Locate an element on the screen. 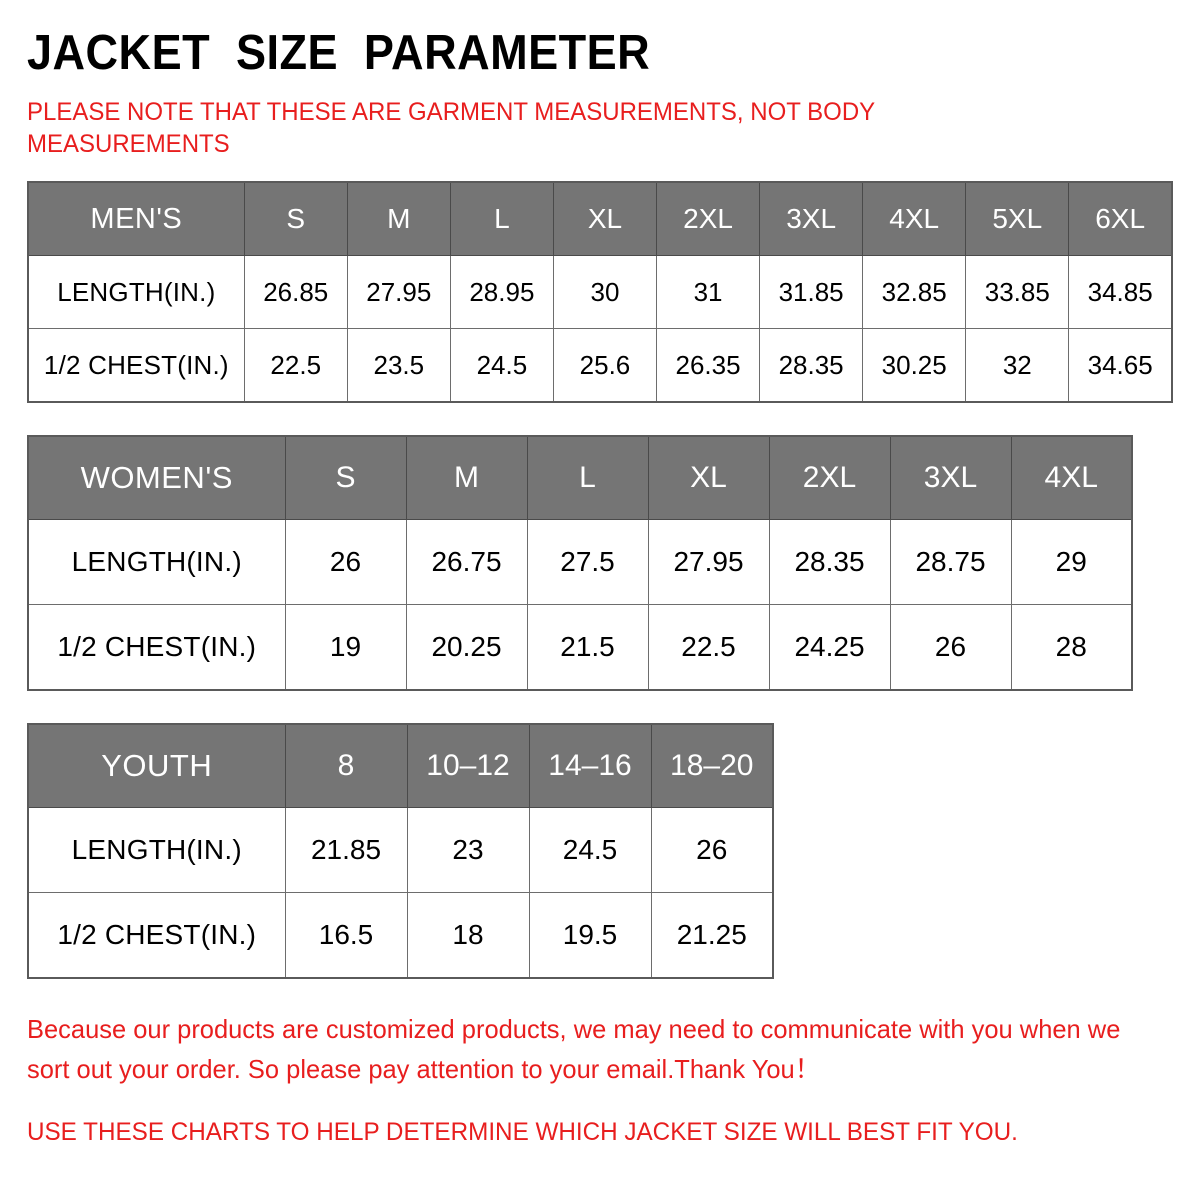 Image resolution: width=1200 pixels, height=1200 pixels. cell-value: 23 is located at coordinates (468, 850).